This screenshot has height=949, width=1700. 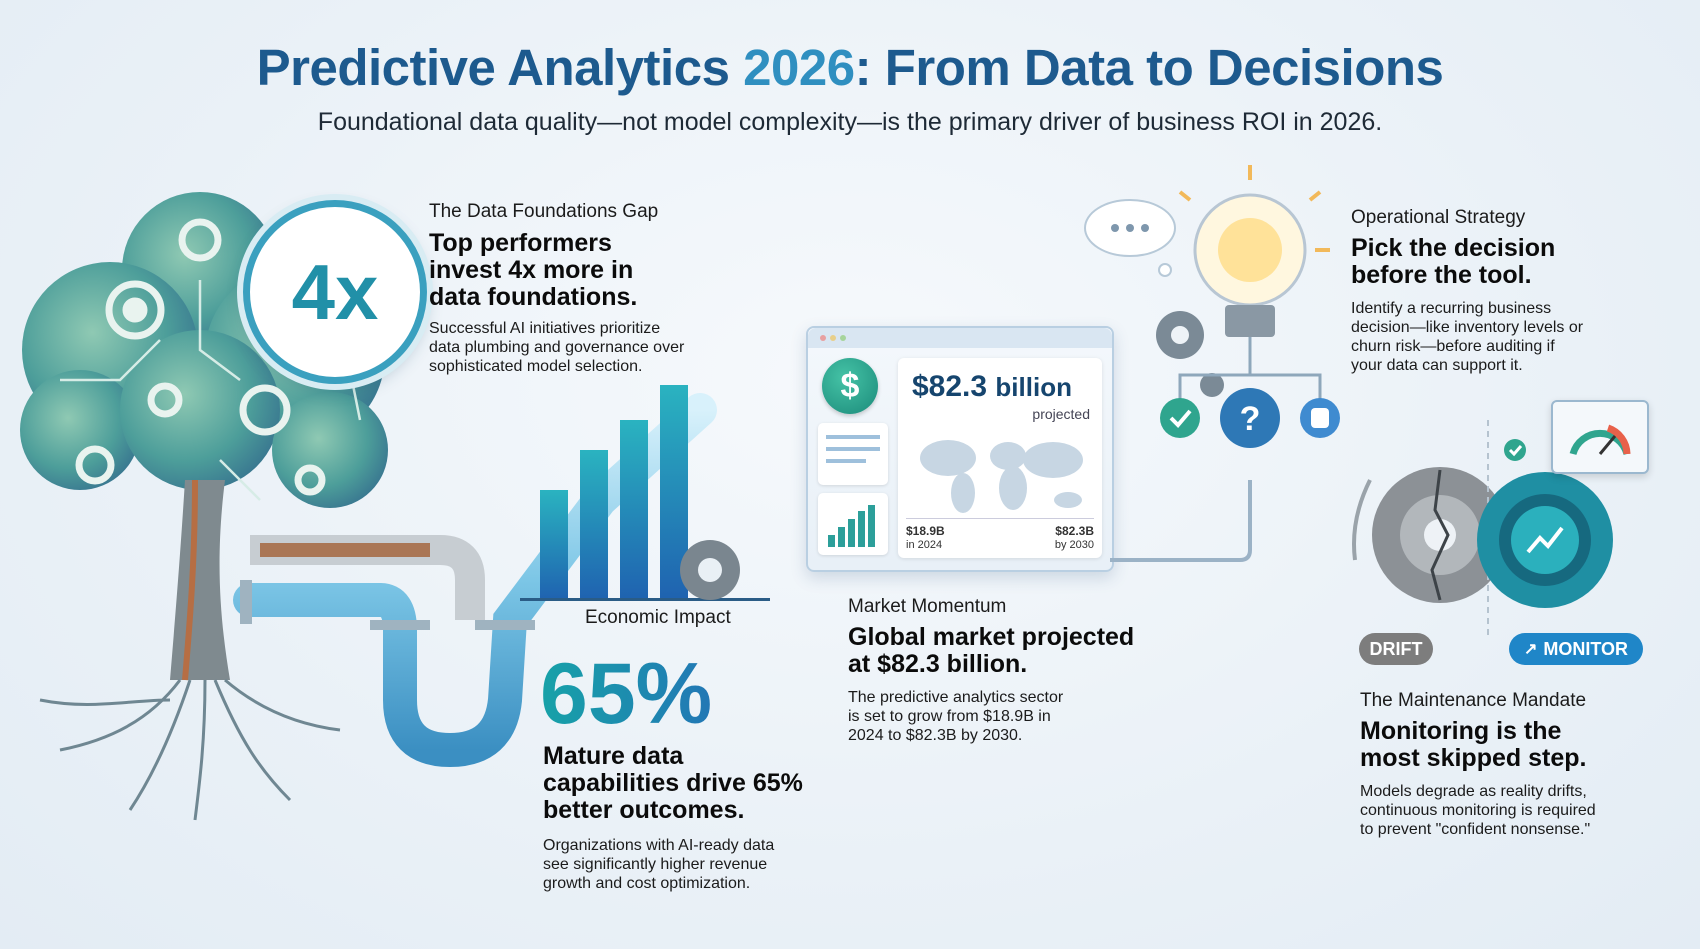 I want to click on question-gear-icon: ?, so click(x=1250, y=418).